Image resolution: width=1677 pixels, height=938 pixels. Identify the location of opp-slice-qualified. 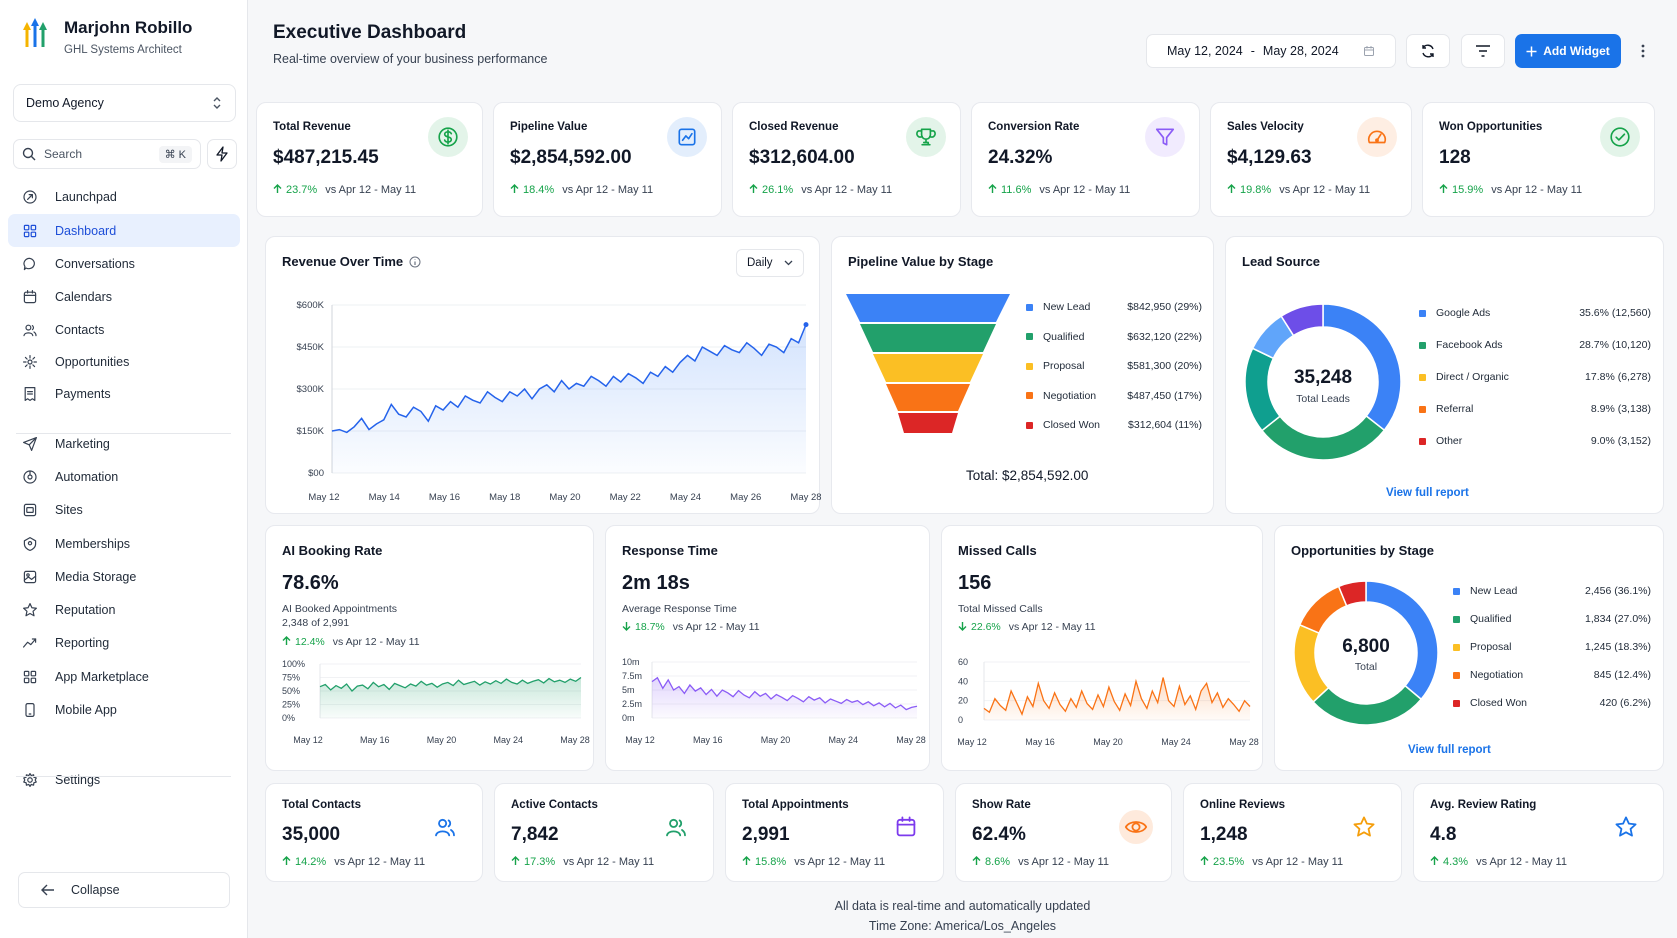
(1367, 705).